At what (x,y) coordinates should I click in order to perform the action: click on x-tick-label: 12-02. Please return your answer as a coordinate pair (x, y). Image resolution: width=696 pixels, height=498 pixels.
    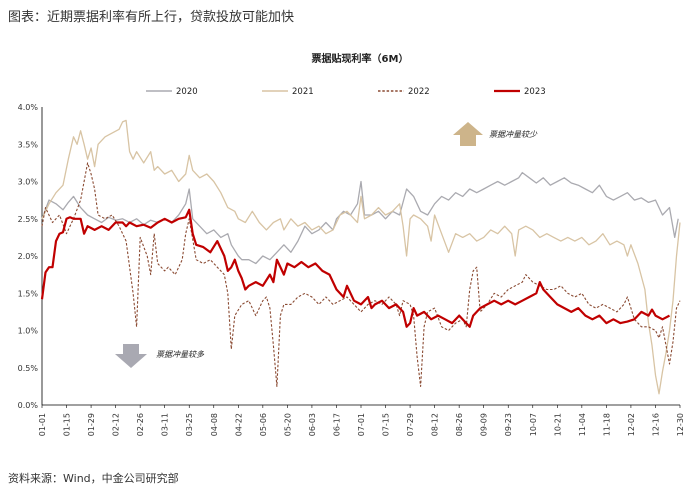
    Looking at the image, I should click on (631, 424).